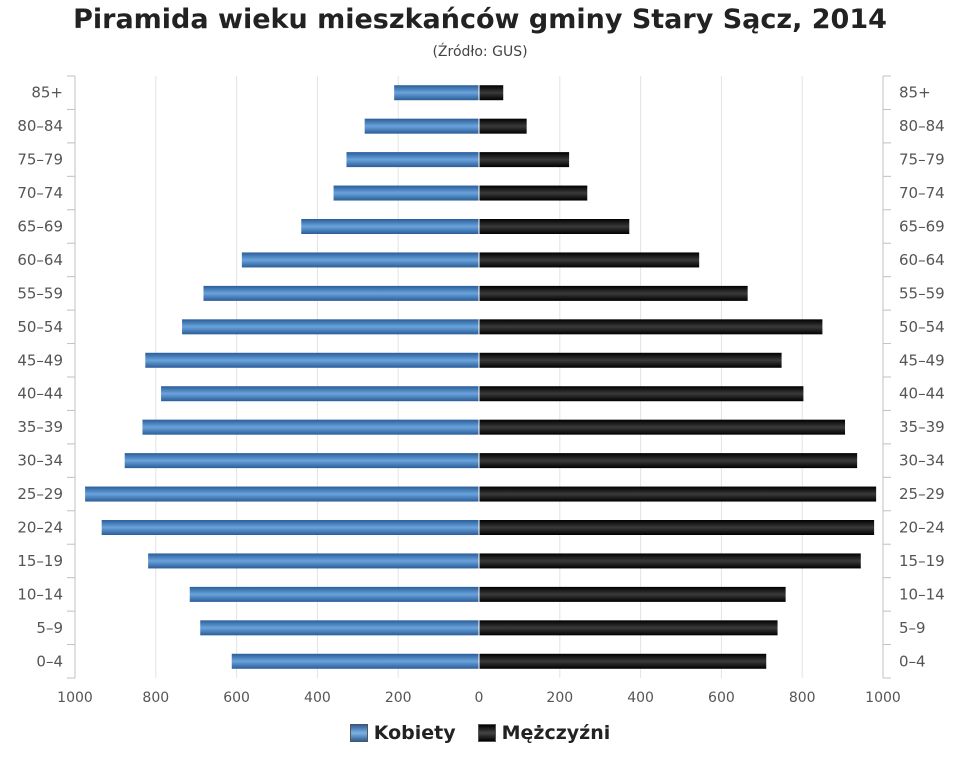  Describe the element at coordinates (40, 360) in the screenshot. I see `category-label-left: 45–49` at that location.